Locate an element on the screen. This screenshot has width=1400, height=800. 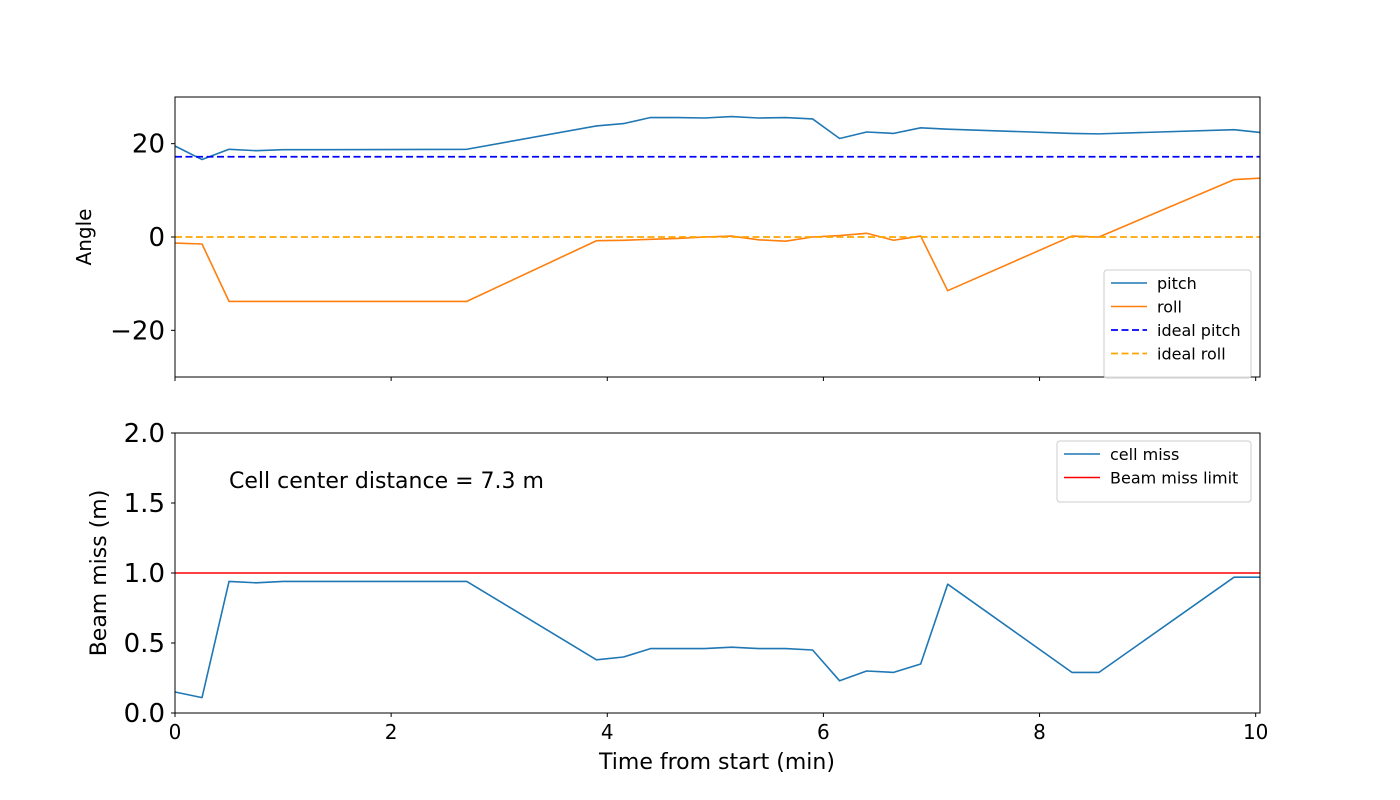
beam-miss-xtick-label: 6 is located at coordinates (823, 732).